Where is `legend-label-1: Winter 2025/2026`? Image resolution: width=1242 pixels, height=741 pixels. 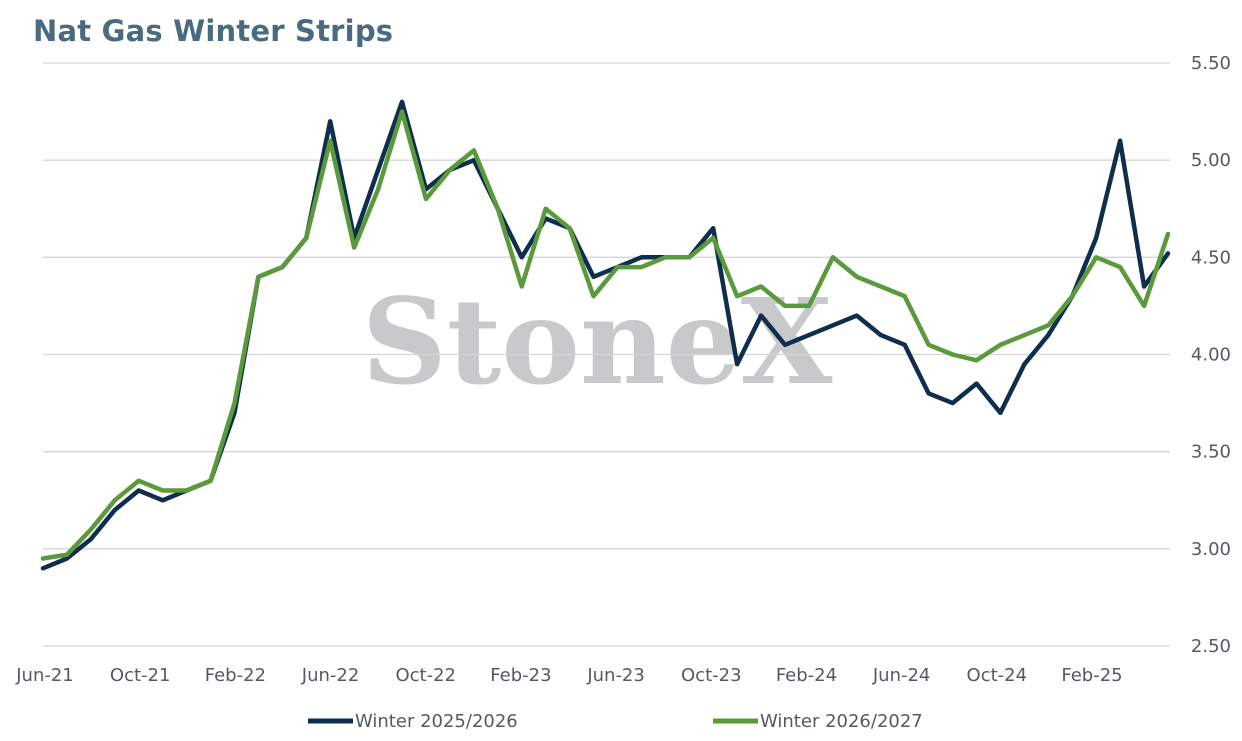
legend-label-1: Winter 2025/2026 is located at coordinates (436, 721).